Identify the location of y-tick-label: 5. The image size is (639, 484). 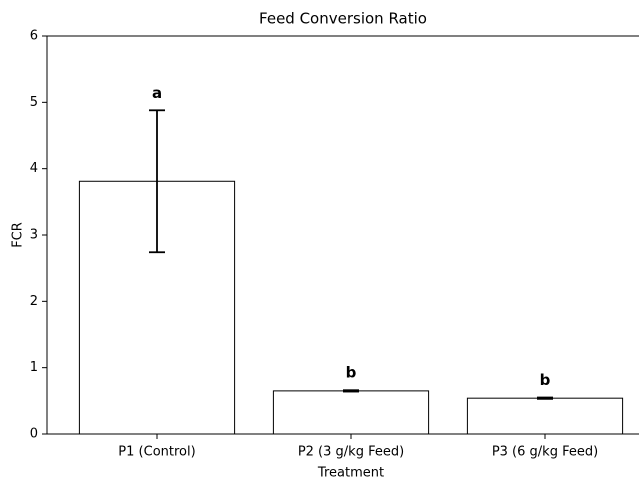
(34, 102).